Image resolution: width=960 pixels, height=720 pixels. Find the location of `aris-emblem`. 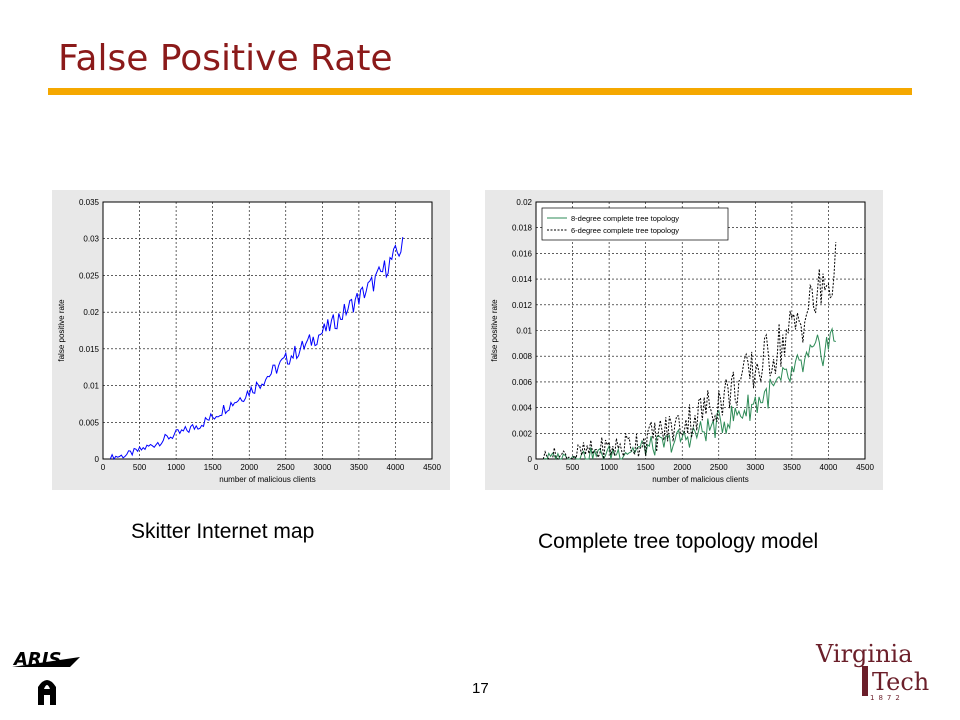

aris-emblem is located at coordinates (47, 692).